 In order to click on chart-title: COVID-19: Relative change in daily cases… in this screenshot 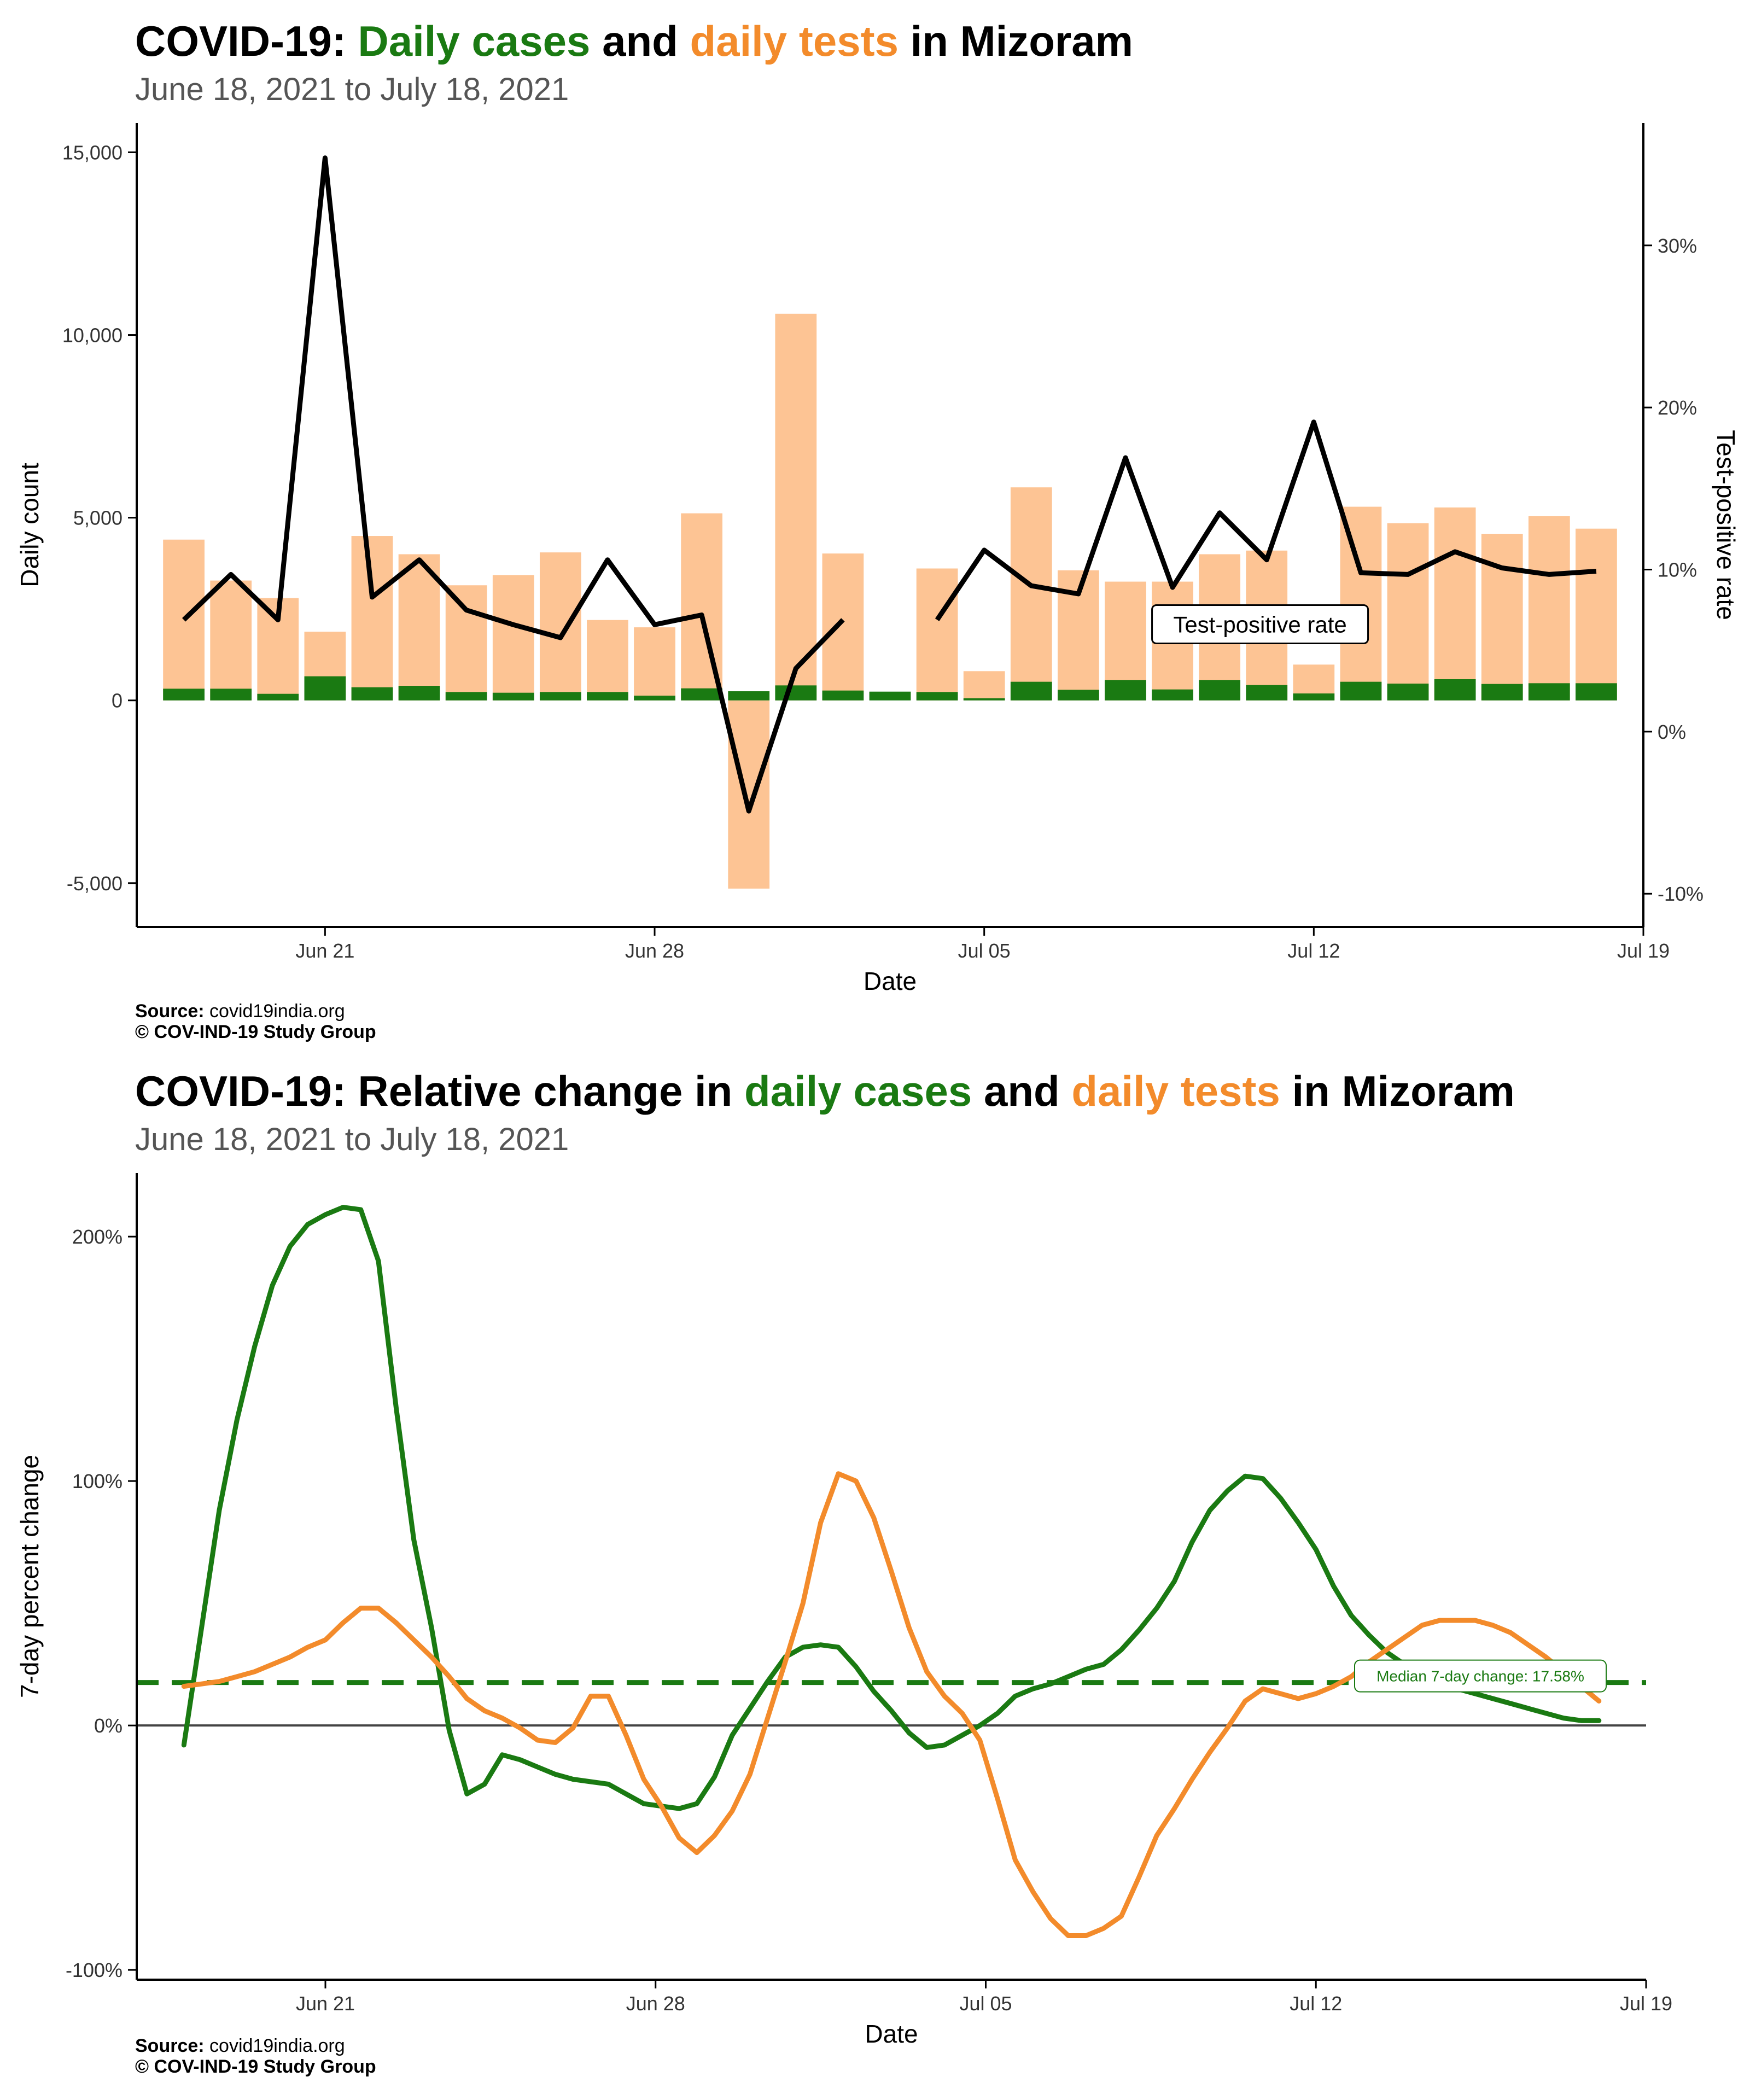, I will do `click(825, 1091)`.